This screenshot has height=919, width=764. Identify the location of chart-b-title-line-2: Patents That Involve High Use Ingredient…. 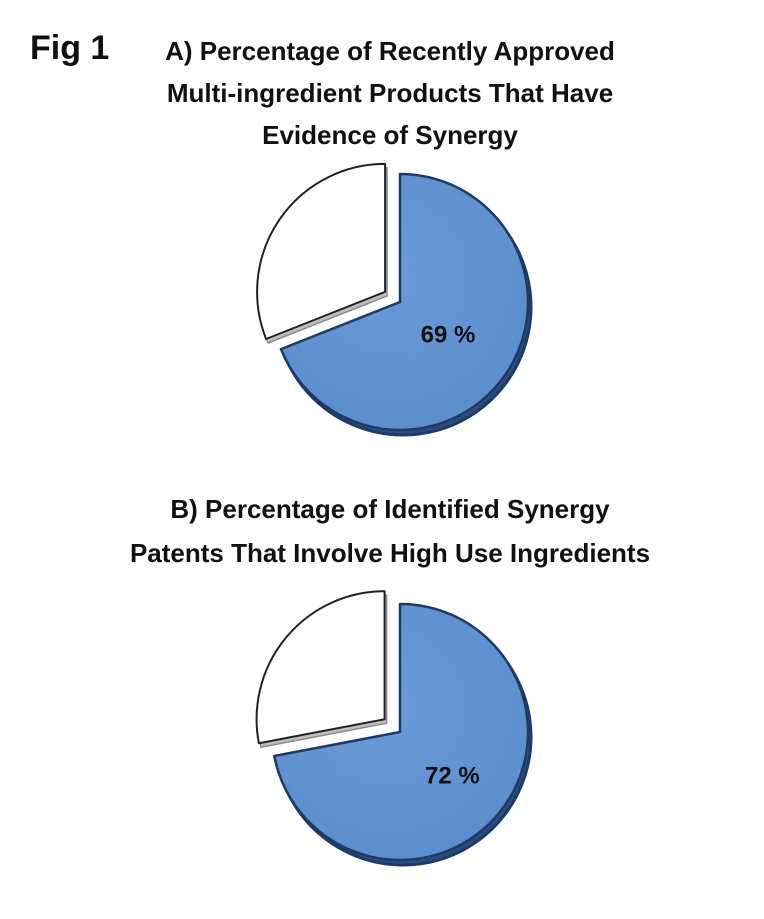
(390, 553).